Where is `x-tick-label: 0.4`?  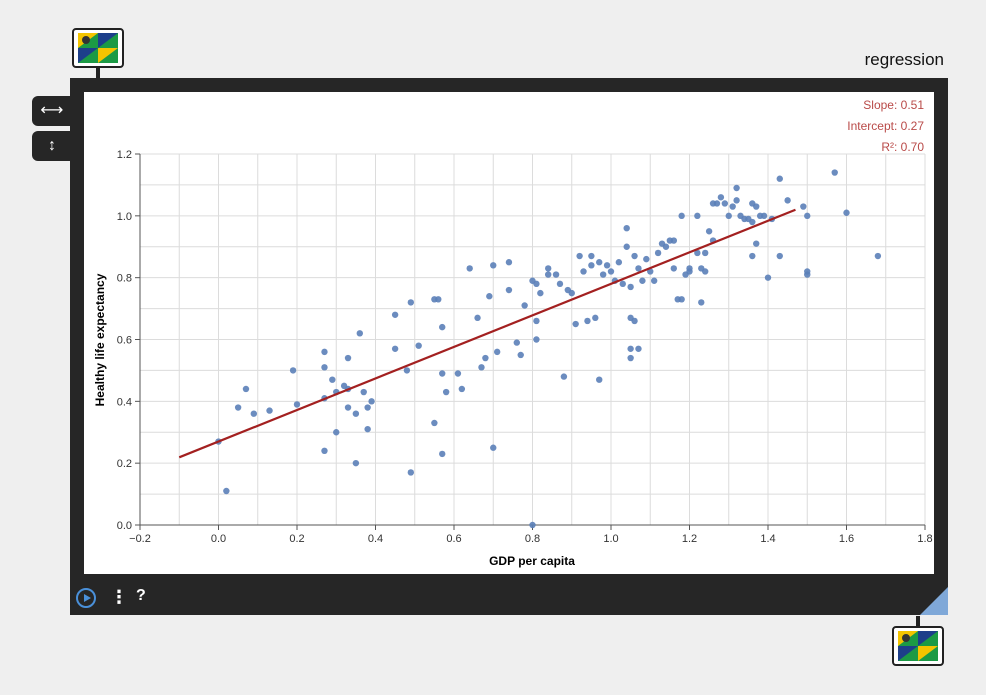
x-tick-label: 0.4 is located at coordinates (375, 539).